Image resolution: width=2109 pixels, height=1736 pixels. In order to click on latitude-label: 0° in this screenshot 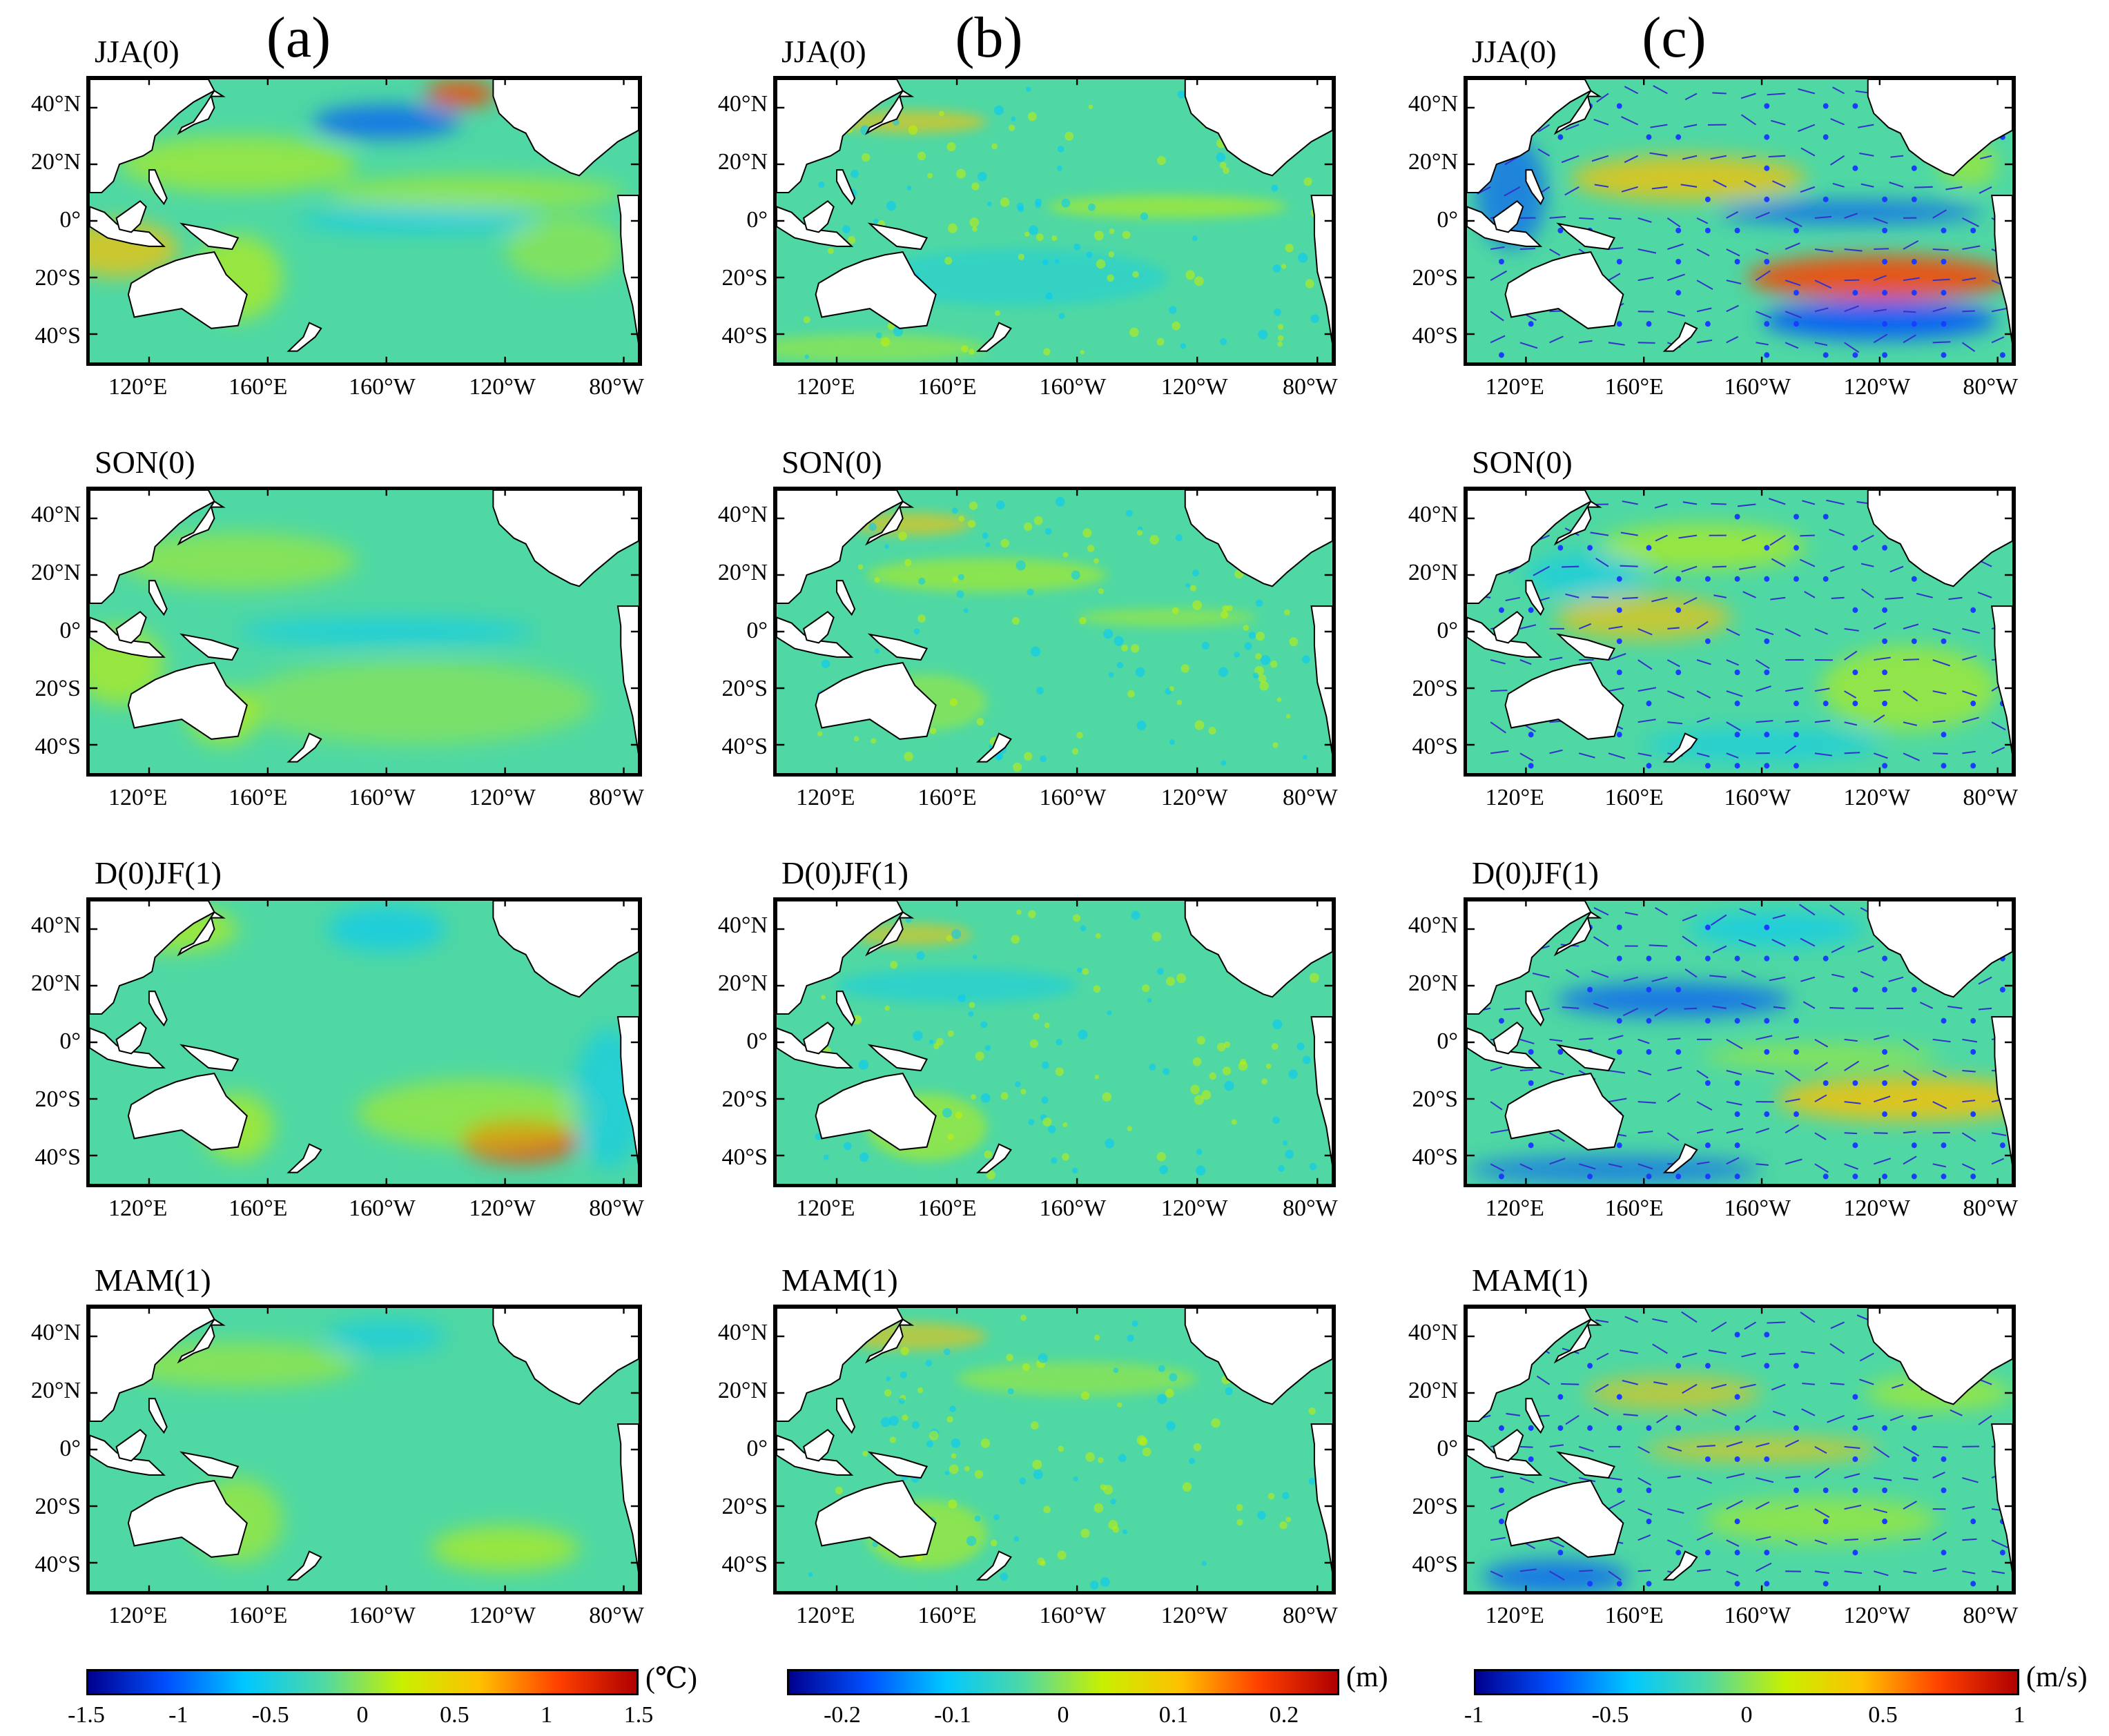, I will do `click(70, 1448)`.